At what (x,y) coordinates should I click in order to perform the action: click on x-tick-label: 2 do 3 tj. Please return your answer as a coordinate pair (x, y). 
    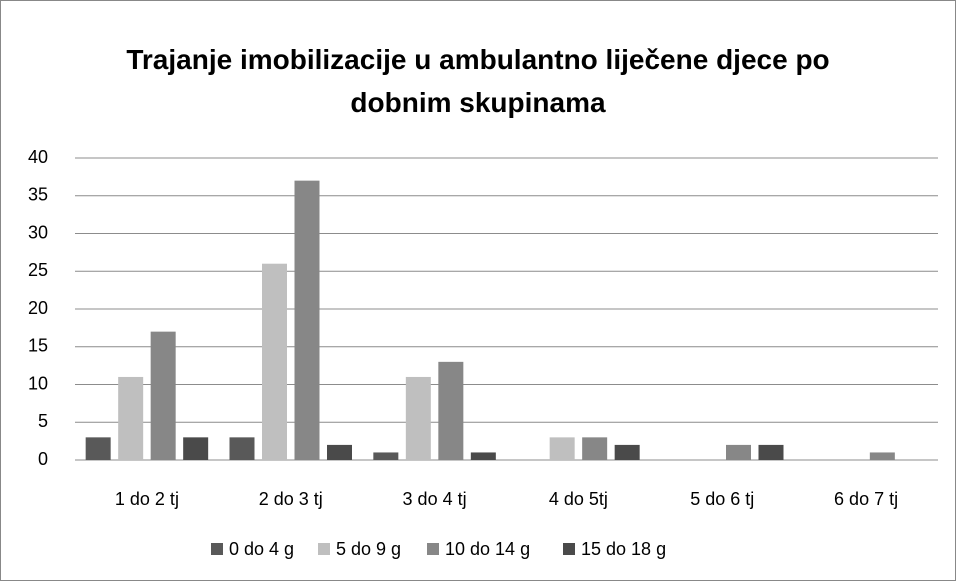
    Looking at the image, I should click on (291, 499).